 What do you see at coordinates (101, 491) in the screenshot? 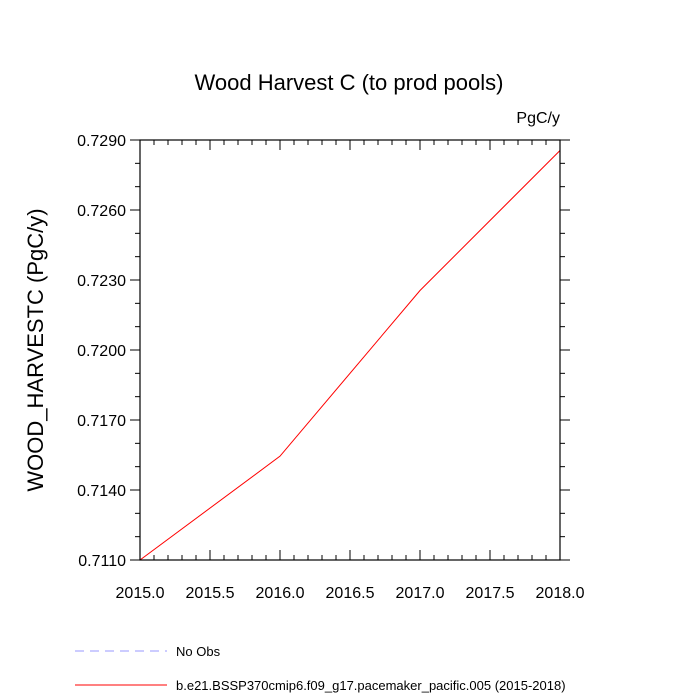
I see `y-tick-label: 0.7140` at bounding box center [101, 491].